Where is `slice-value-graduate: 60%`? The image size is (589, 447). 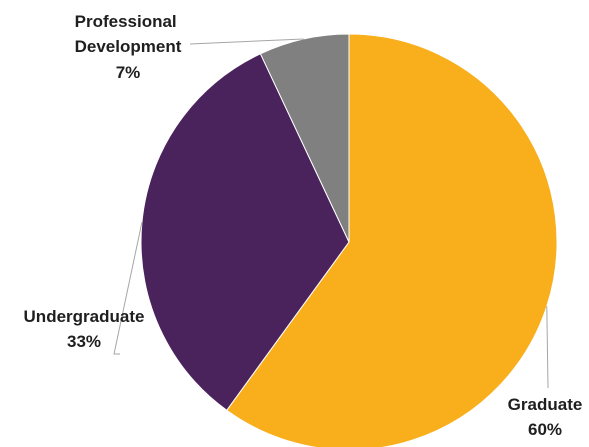 slice-value-graduate: 60% is located at coordinates (545, 429).